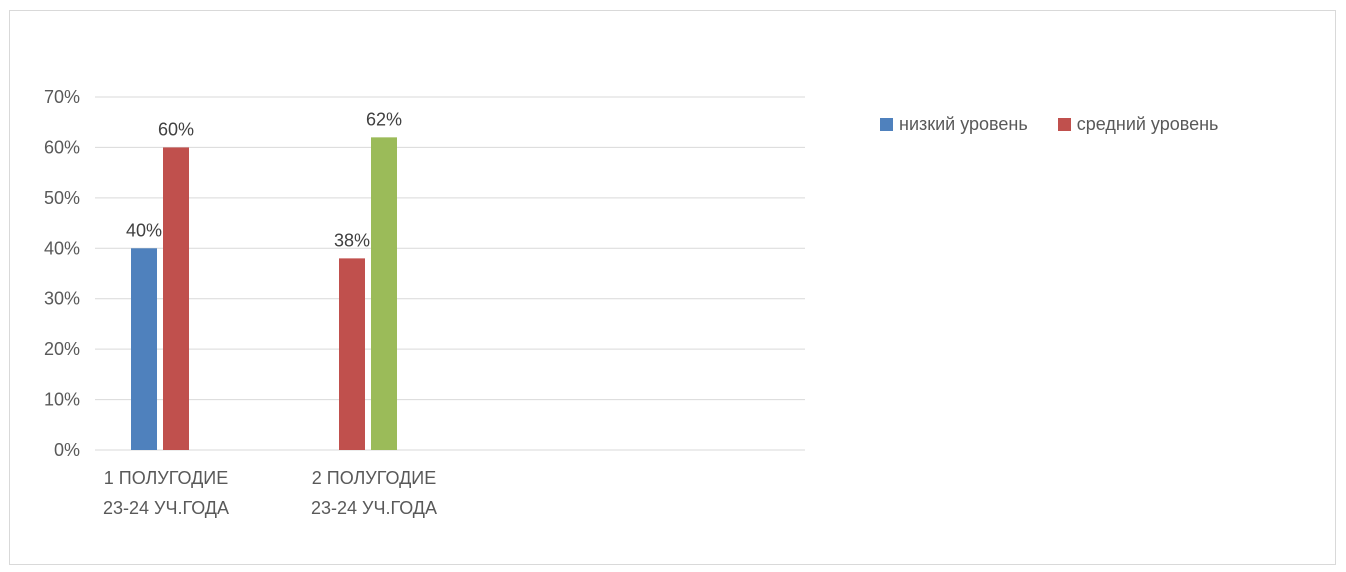 This screenshot has height=572, width=1346. What do you see at coordinates (62, 299) in the screenshot?
I see `y-tick-label: 30%` at bounding box center [62, 299].